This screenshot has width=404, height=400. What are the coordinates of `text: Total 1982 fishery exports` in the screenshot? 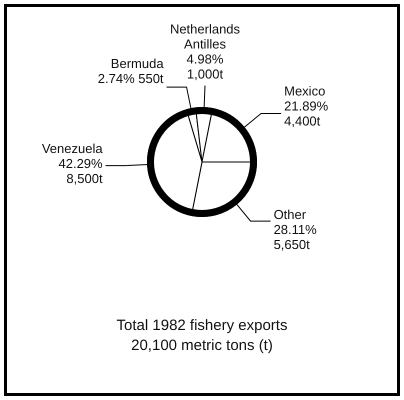 It's located at (202, 325).